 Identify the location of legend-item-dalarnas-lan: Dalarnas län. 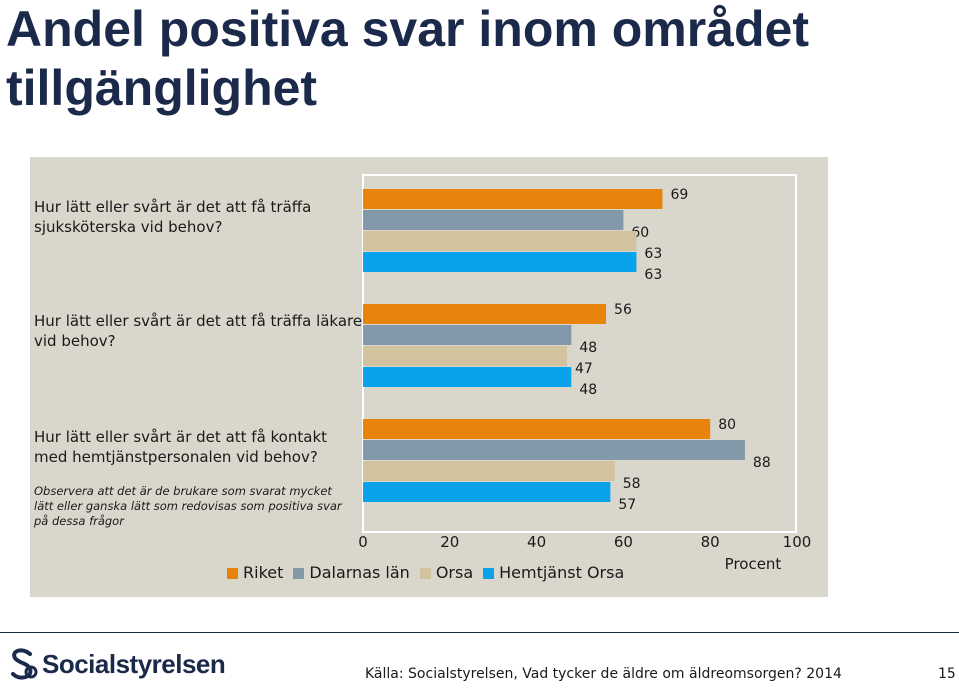
(351, 573).